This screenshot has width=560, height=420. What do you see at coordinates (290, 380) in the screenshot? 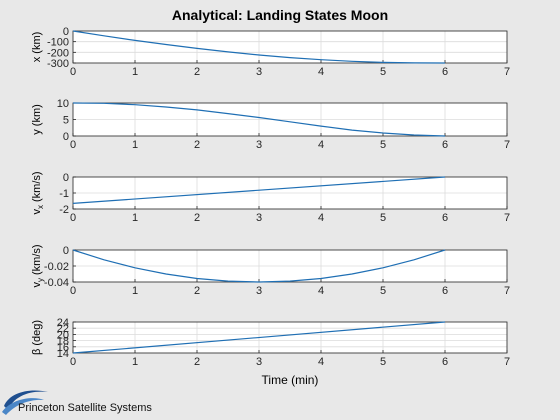
I see `x-axis-label: Time (min)` at bounding box center [290, 380].